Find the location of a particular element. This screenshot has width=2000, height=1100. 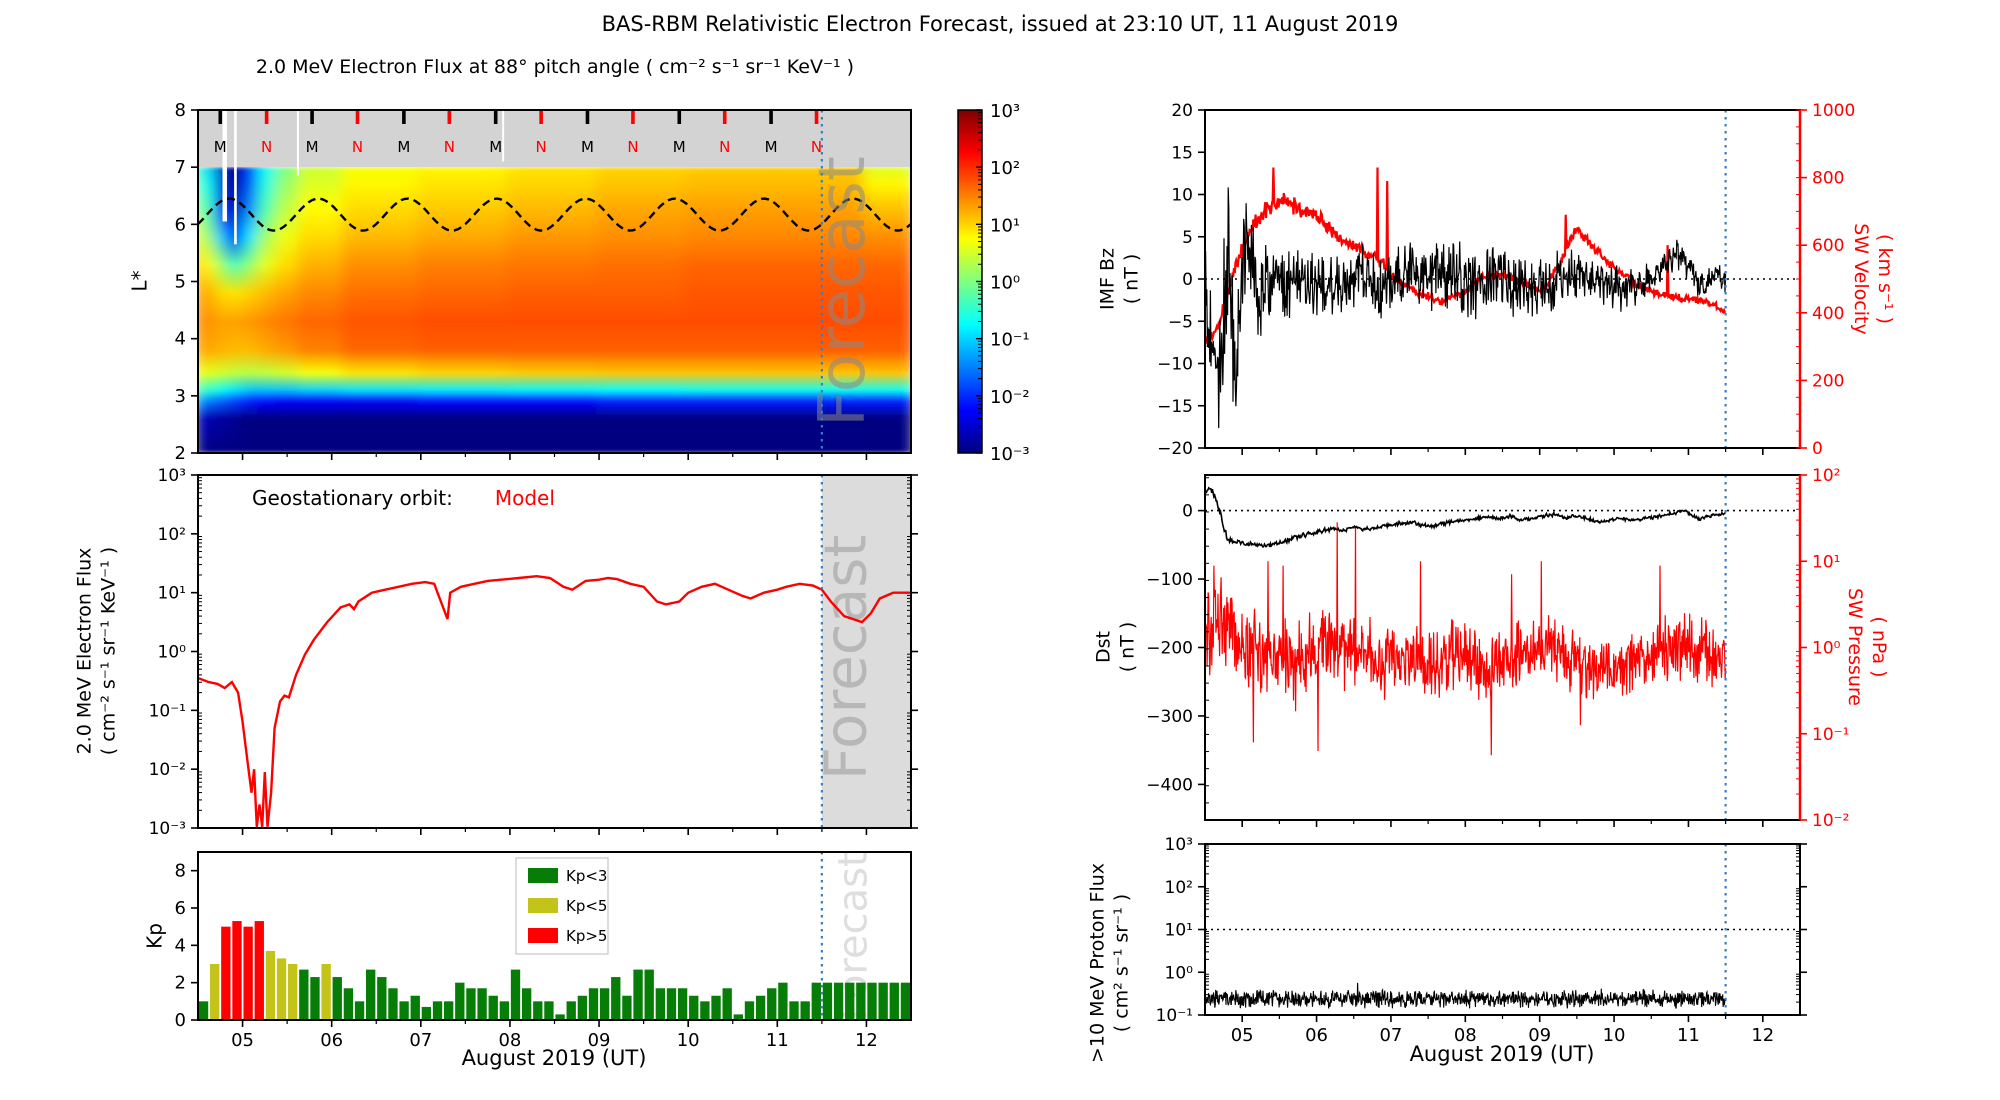

y-tick-label: 600 is located at coordinates (1828, 246).